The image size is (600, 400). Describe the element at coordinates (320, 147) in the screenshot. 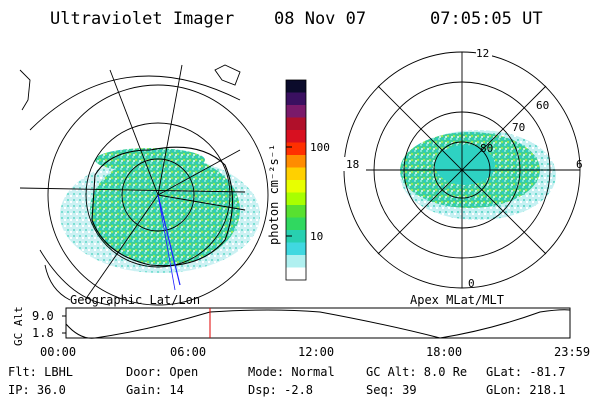

I see `colorbar-tick-100: 100` at that location.